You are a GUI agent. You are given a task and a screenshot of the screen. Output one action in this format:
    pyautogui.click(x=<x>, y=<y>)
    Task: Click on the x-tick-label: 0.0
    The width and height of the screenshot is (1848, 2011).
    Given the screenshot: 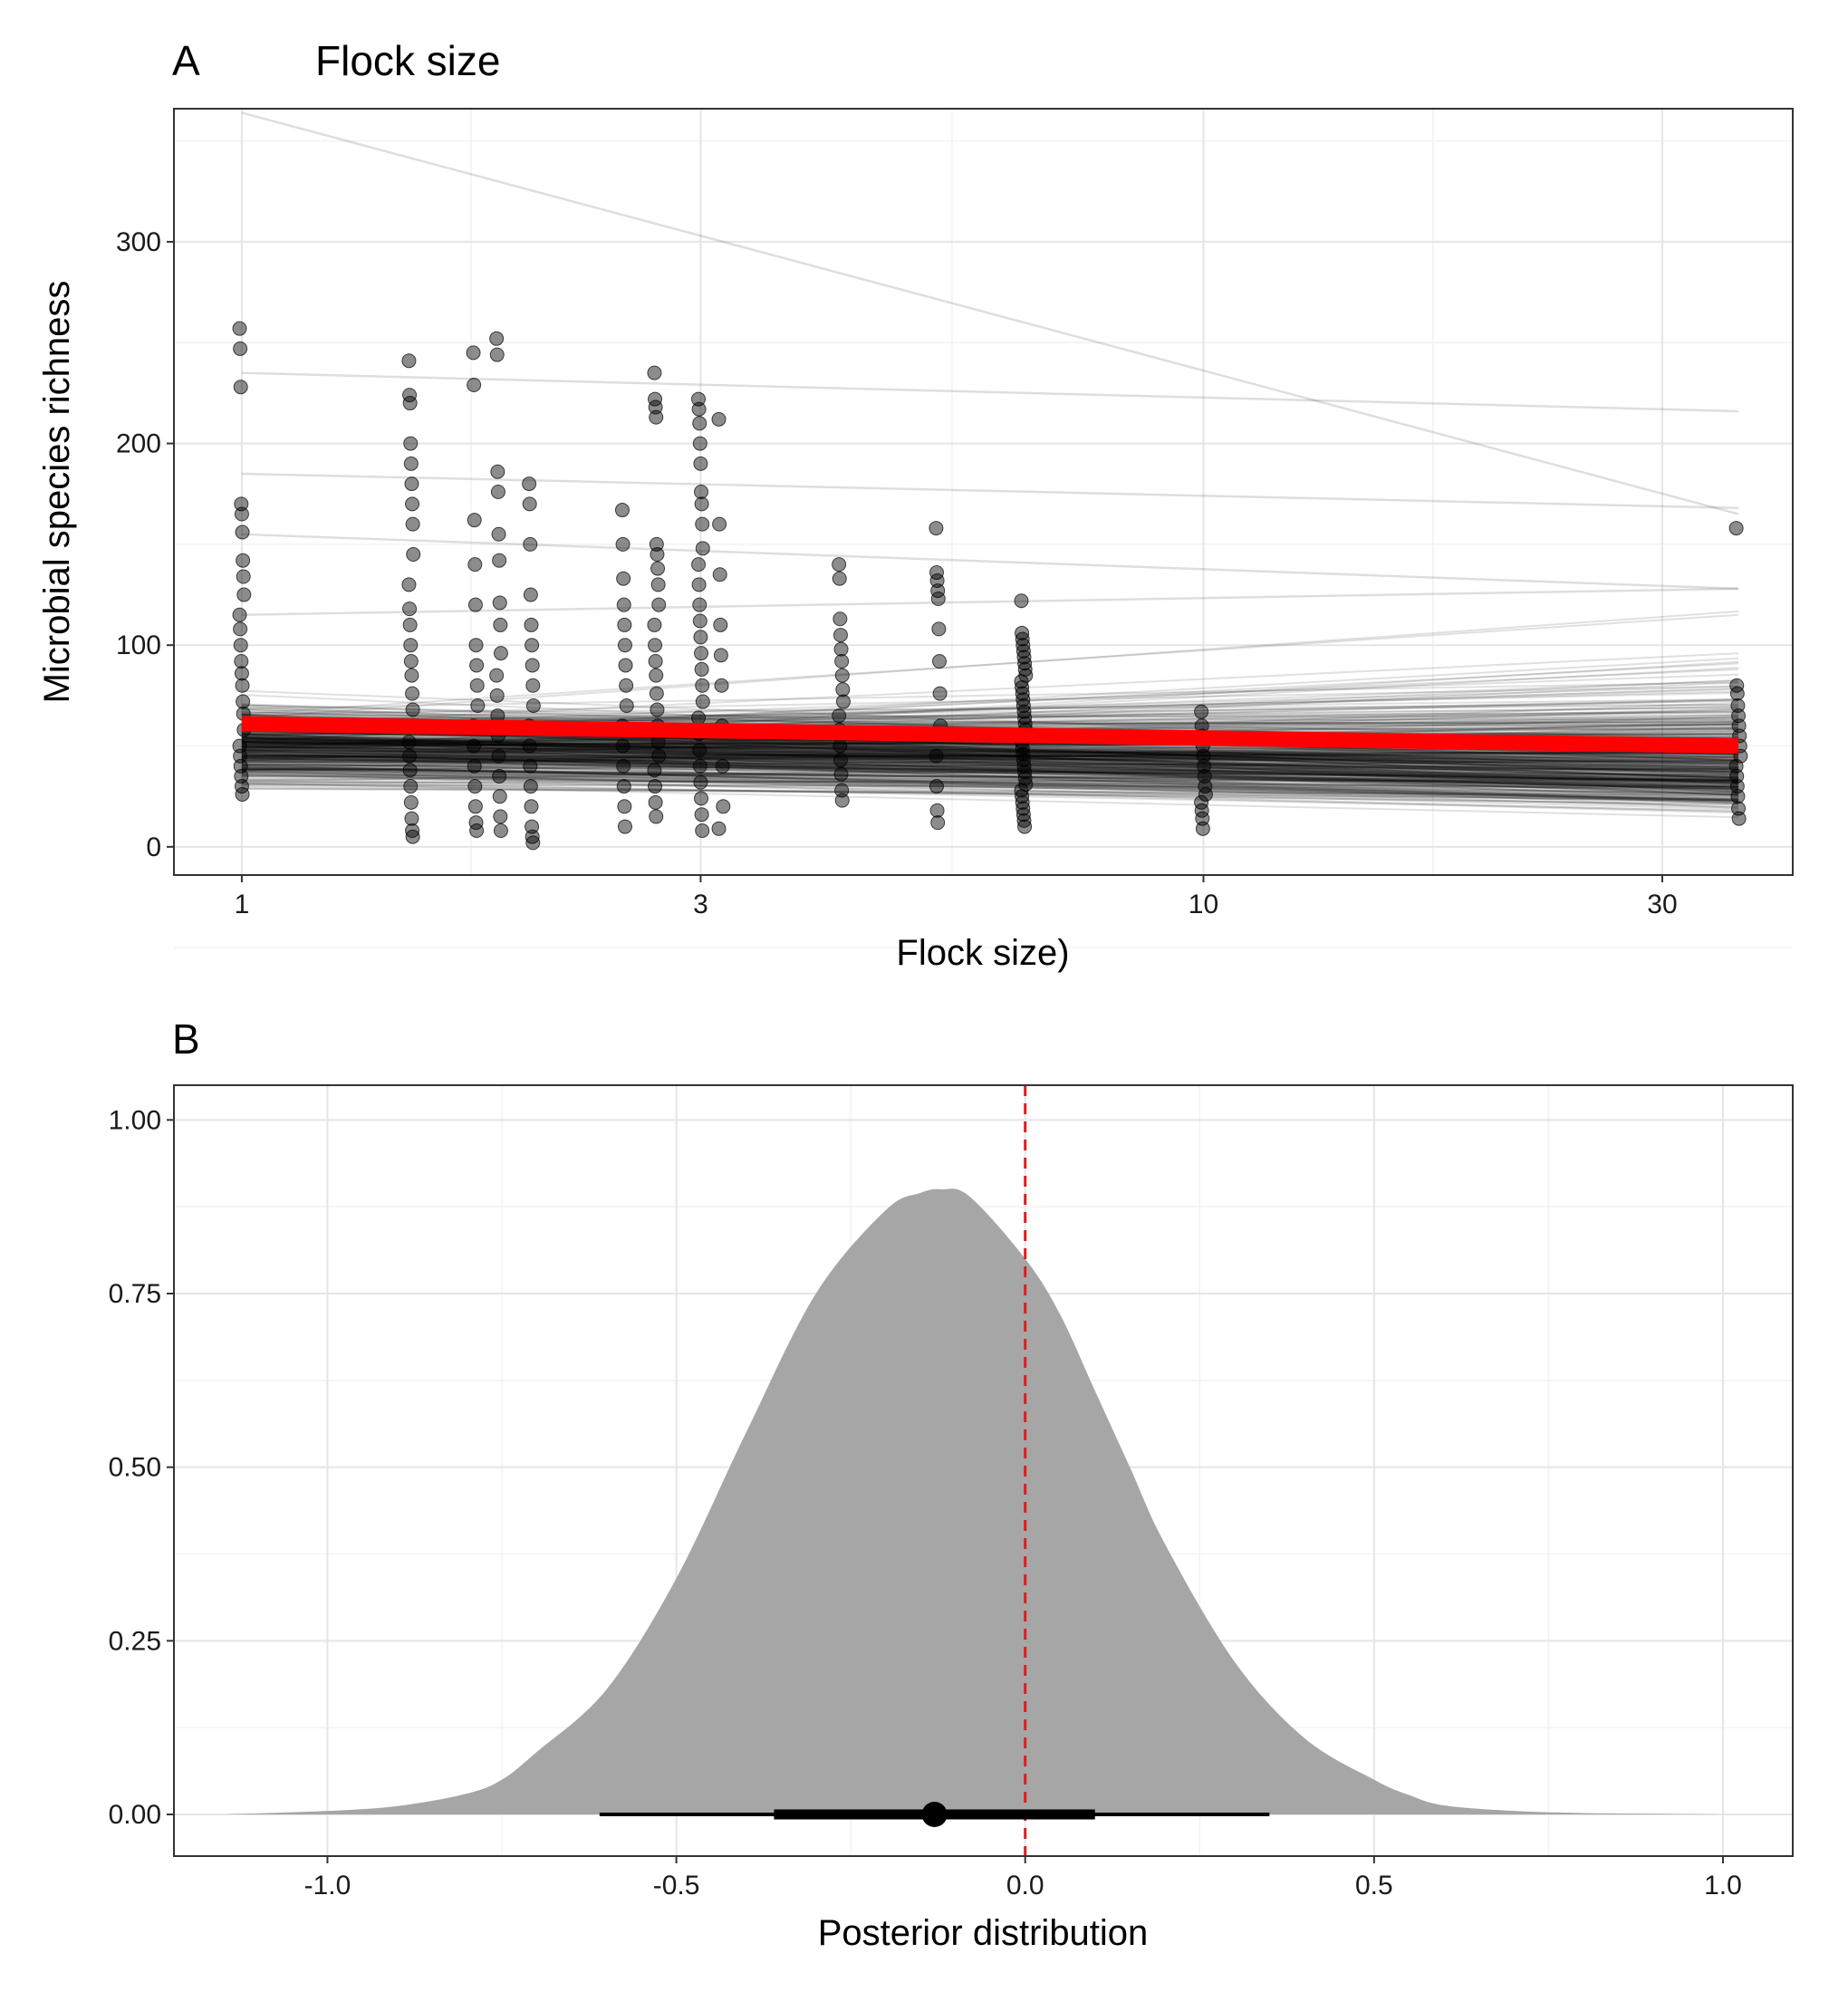 What is the action you would take?
    pyautogui.click(x=1025, y=1885)
    